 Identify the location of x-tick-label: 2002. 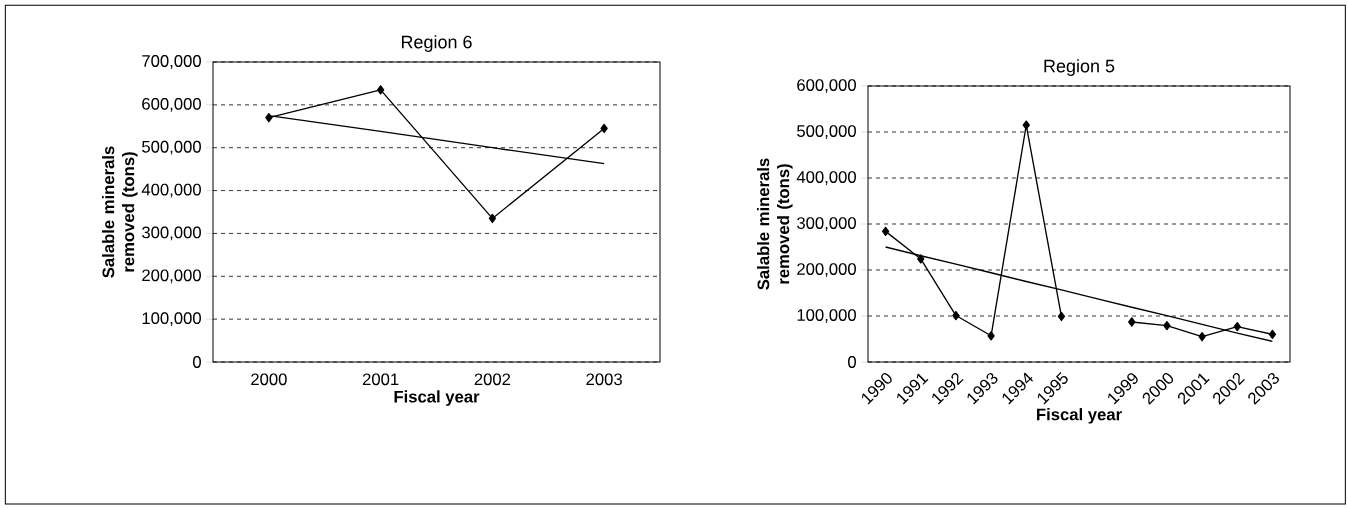
(492, 379).